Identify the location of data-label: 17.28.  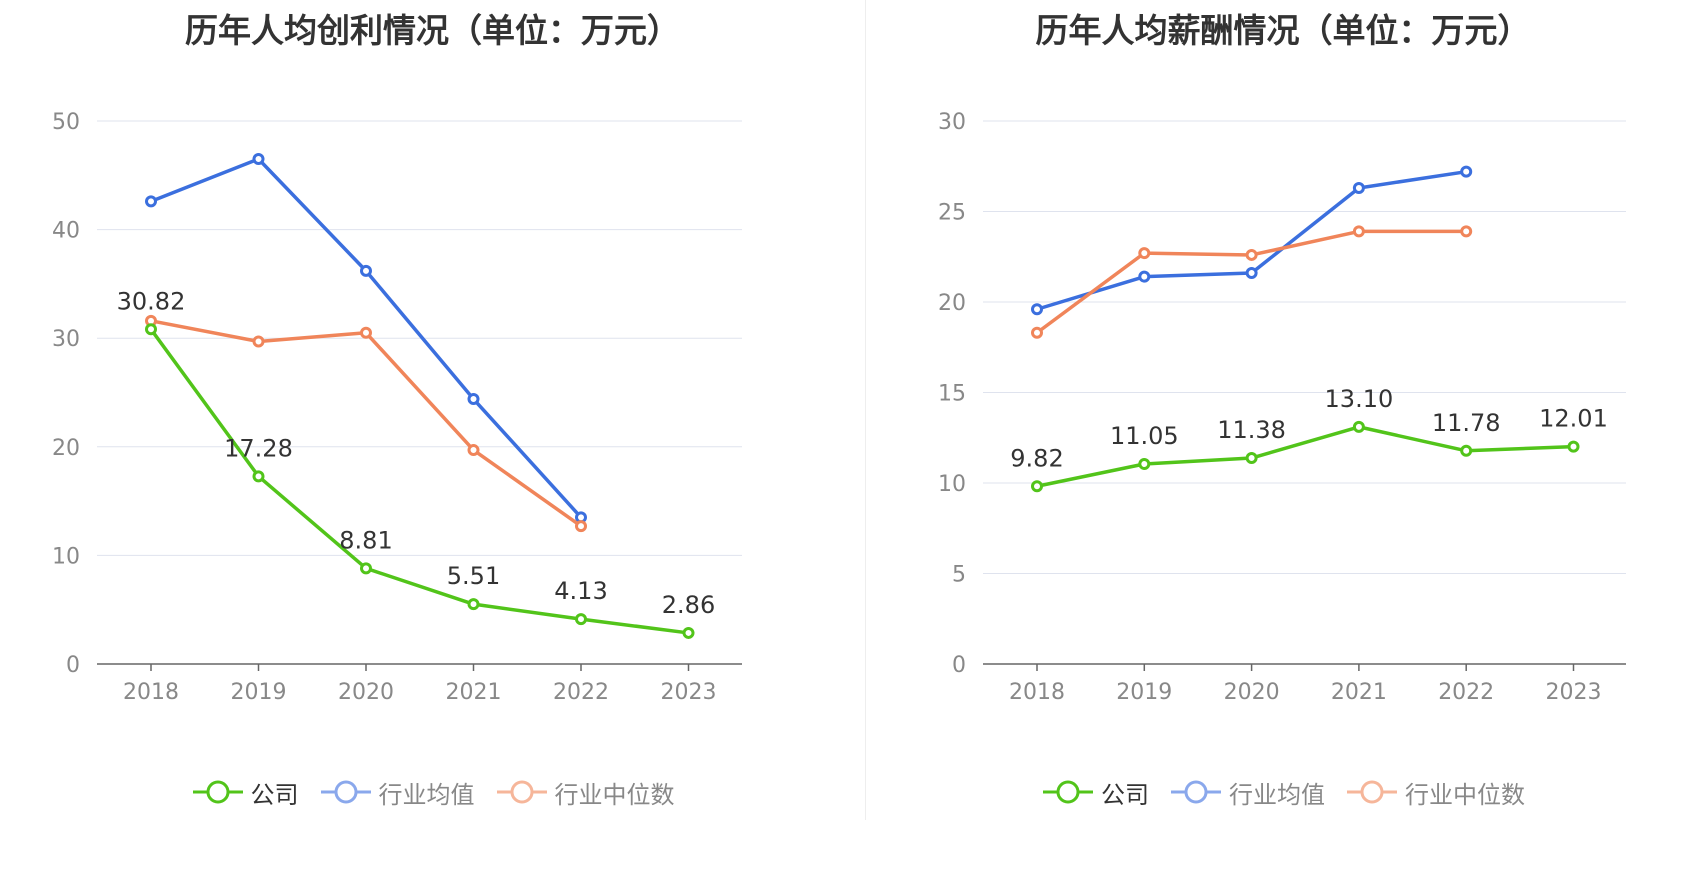
(258, 448).